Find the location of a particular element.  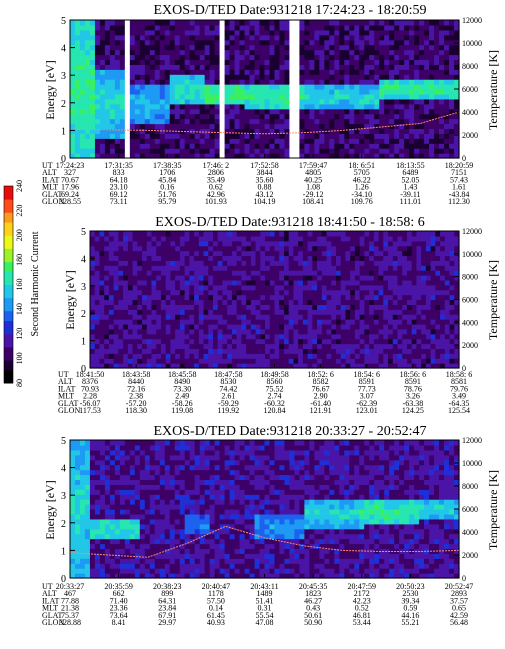

ephemeris-value: 74.42 is located at coordinates (228, 388).